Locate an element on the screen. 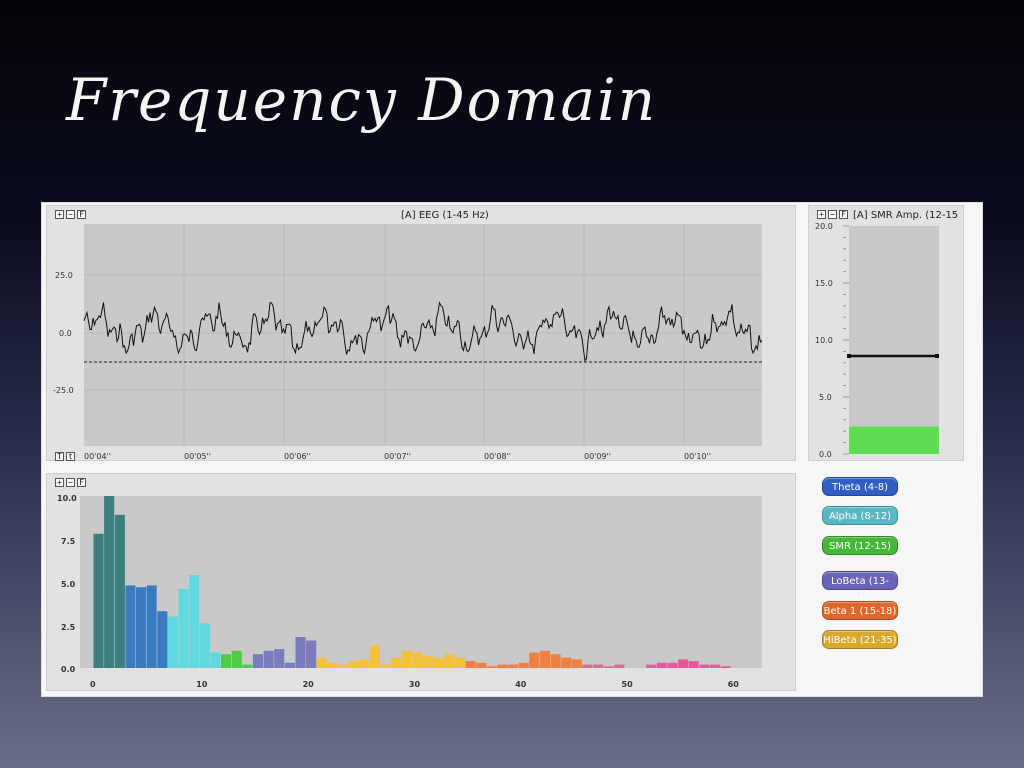 The image size is (1024, 768). eeg-x-tick: 00'08'' is located at coordinates (497, 456).